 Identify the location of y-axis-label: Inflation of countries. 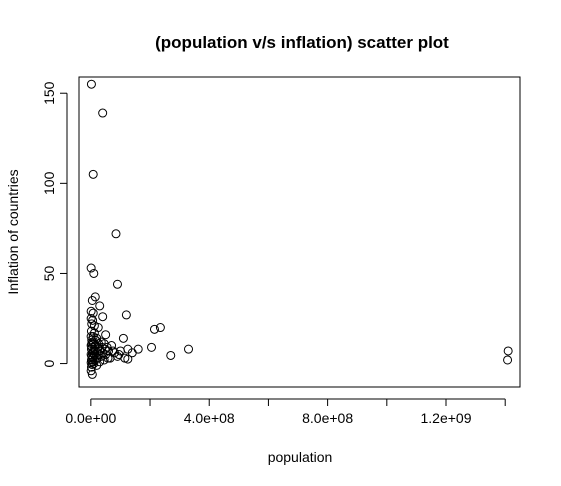
(13, 231).